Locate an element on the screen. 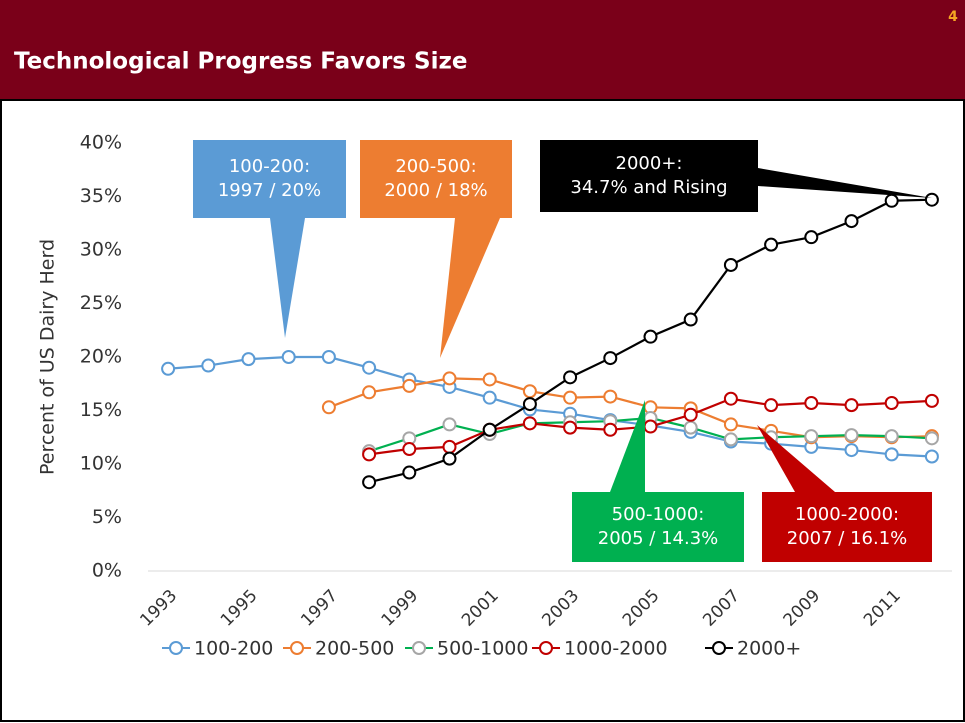  callout-text: 2007 / 16.1% is located at coordinates (847, 538).